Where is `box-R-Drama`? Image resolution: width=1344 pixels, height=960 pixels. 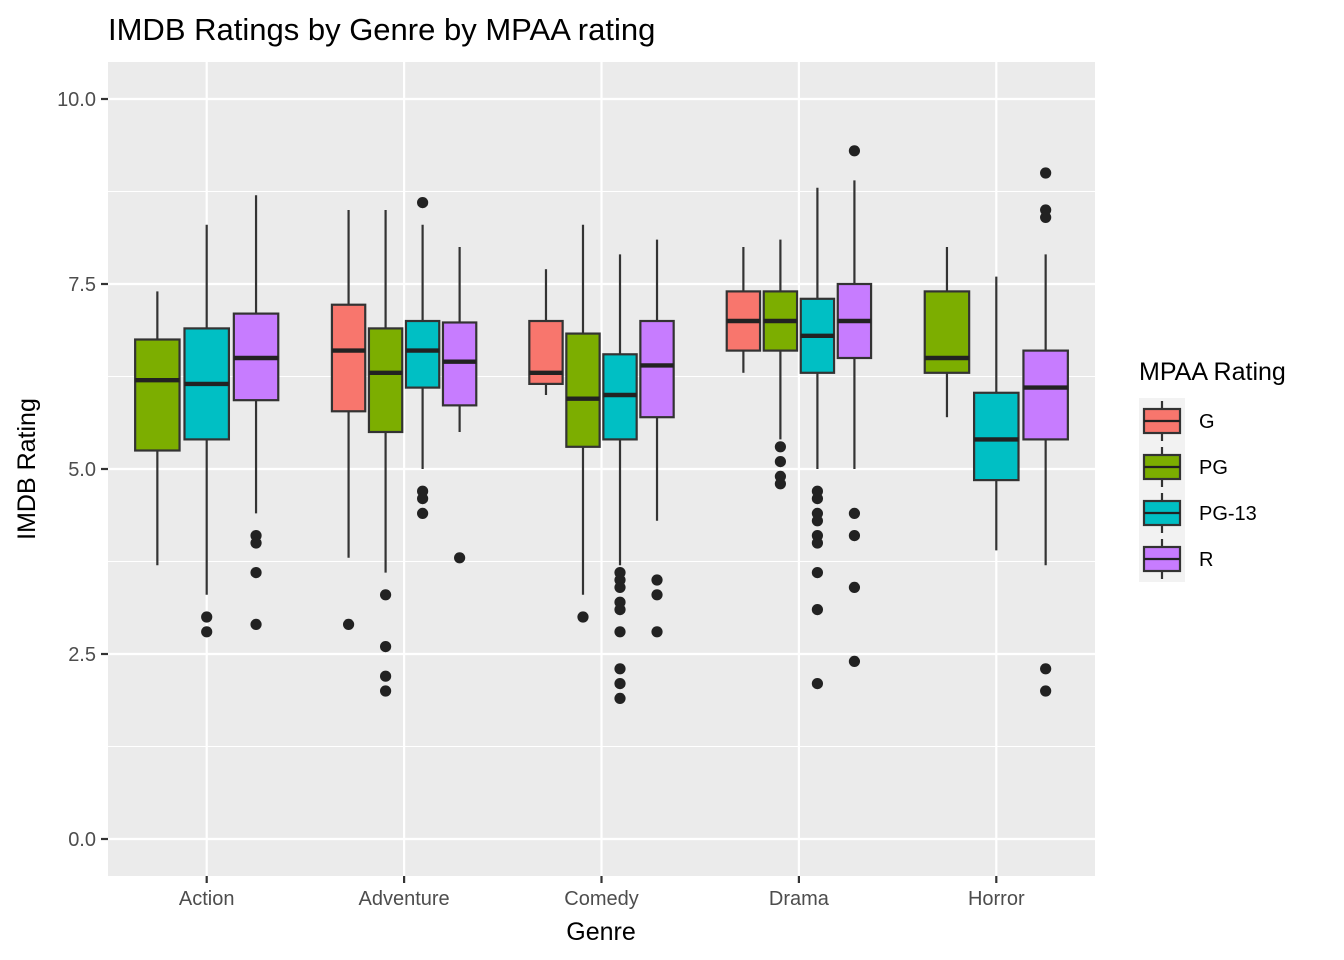 box-R-Drama is located at coordinates (854, 406).